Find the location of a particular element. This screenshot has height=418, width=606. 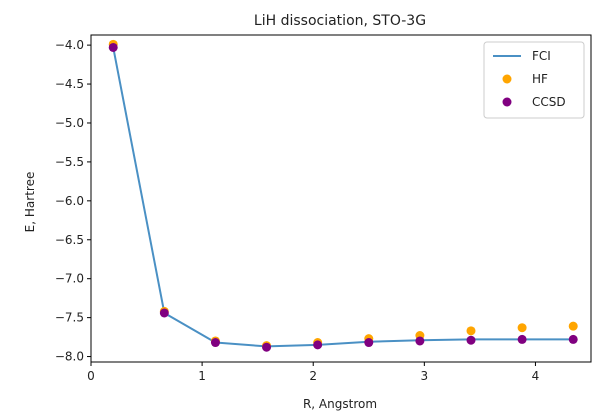

x-axis-label: R, Angstrom is located at coordinates (340, 404).